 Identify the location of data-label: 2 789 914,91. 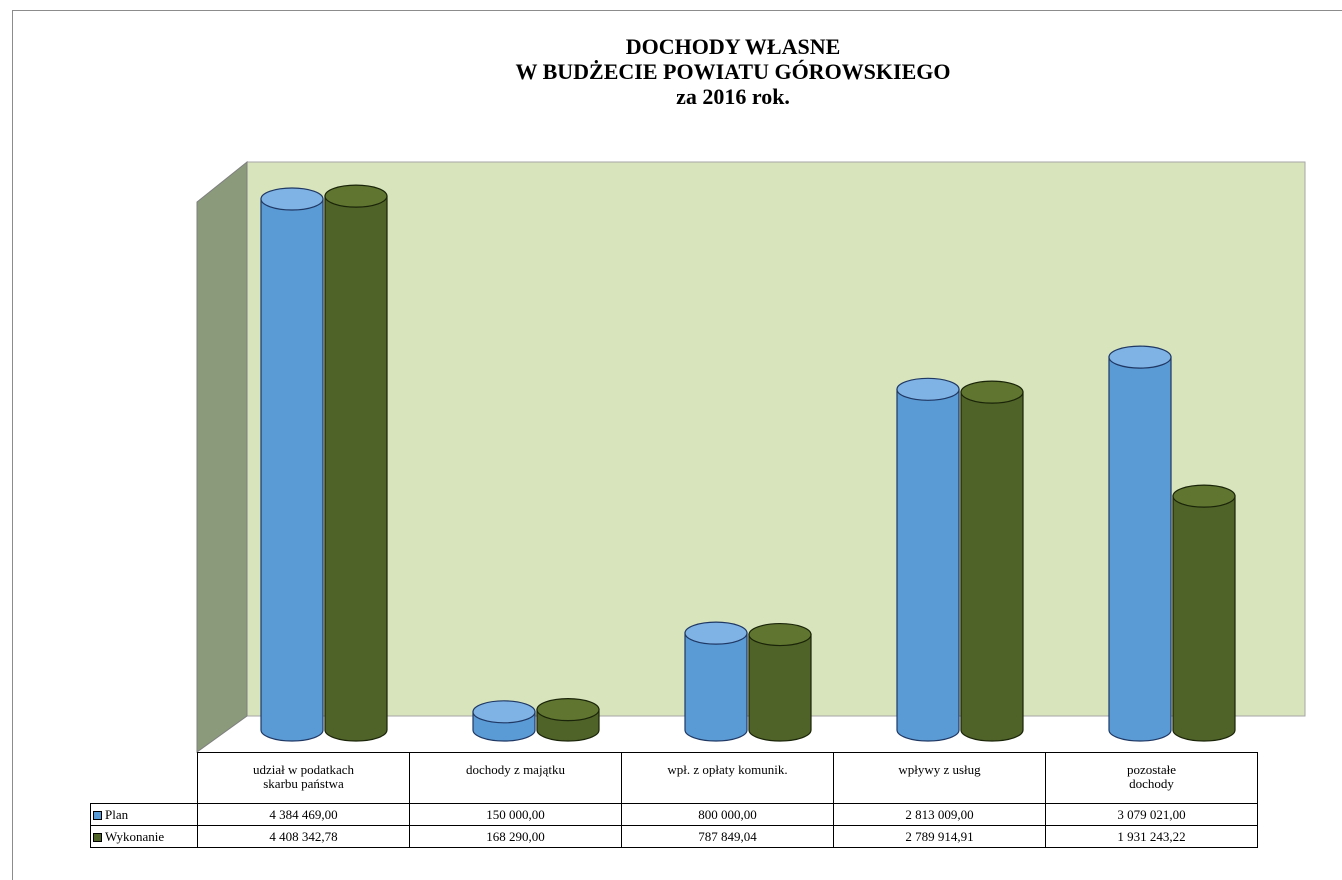
(939, 836).